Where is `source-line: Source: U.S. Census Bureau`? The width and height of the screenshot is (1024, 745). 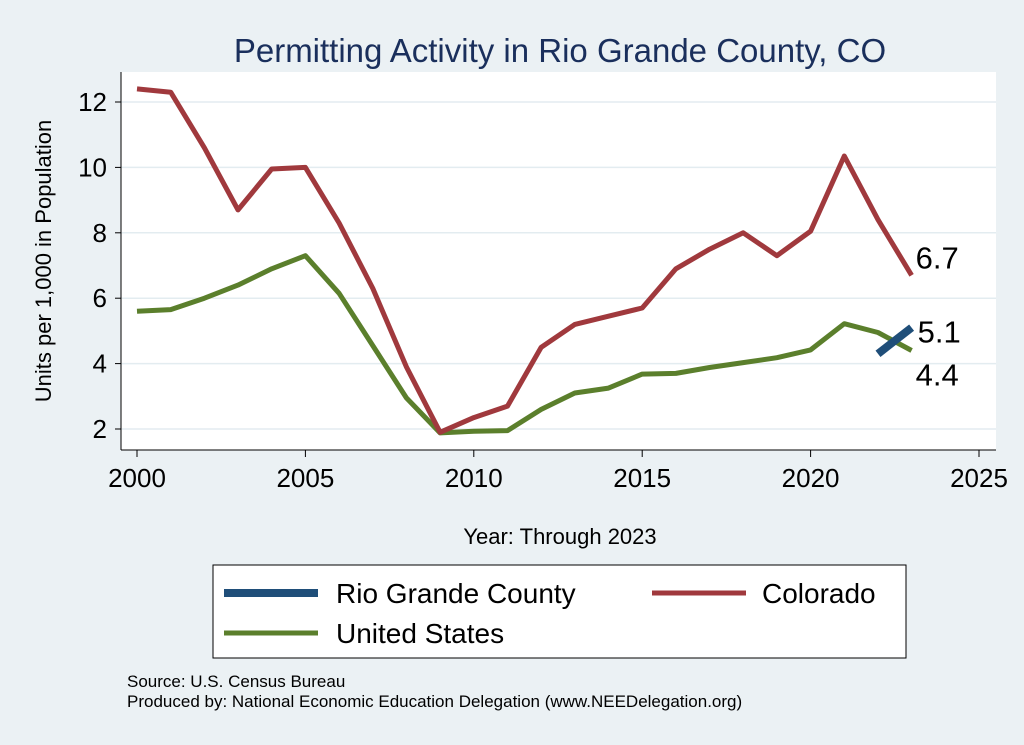 source-line: Source: U.S. Census Bureau is located at coordinates (236, 681).